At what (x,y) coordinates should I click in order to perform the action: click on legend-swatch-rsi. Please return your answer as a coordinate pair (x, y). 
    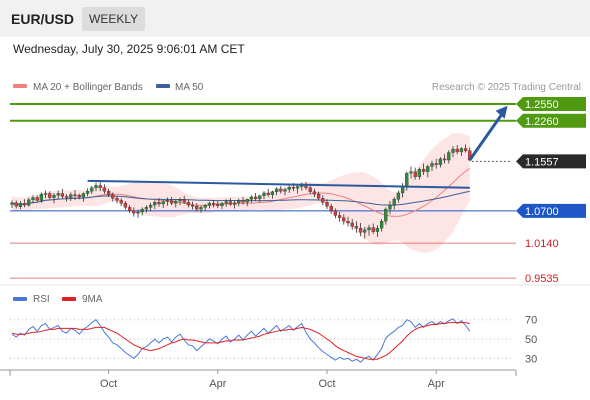
    Looking at the image, I should click on (20, 299).